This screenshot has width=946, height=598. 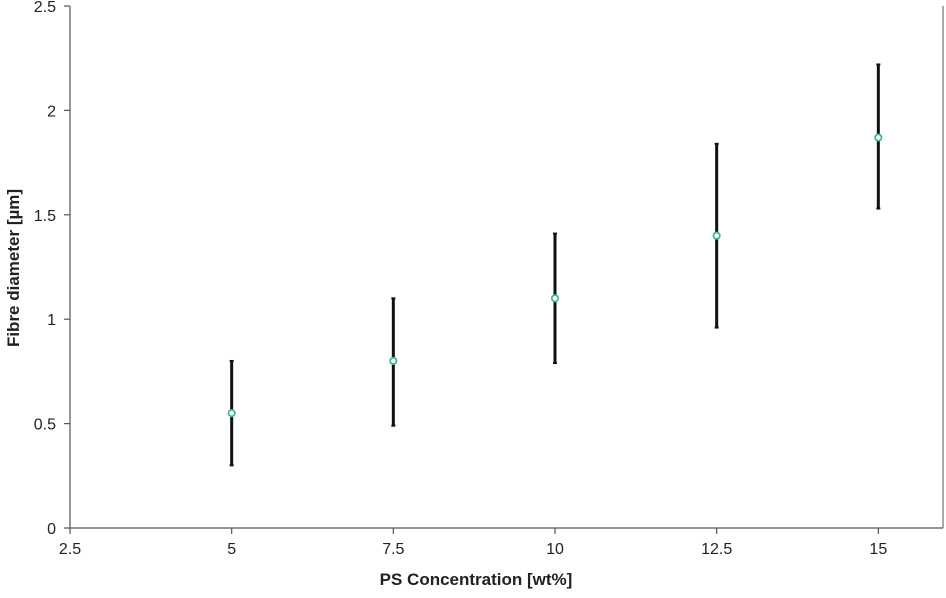 What do you see at coordinates (45, 425) in the screenshot?
I see `y-tick-label: 0.5` at bounding box center [45, 425].